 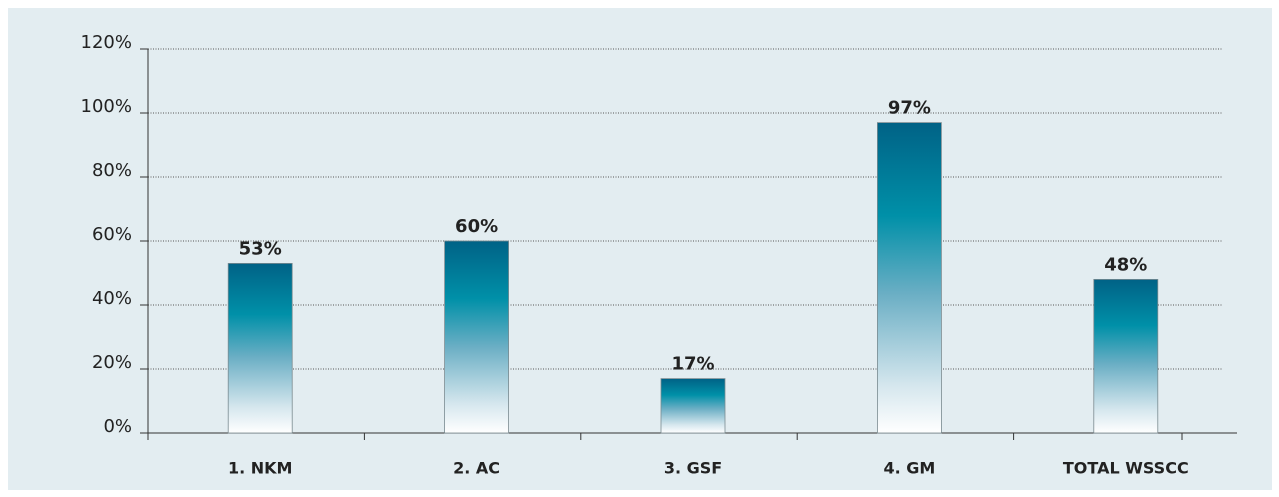 I want to click on y-tick-label: 20%, so click(x=112, y=362).